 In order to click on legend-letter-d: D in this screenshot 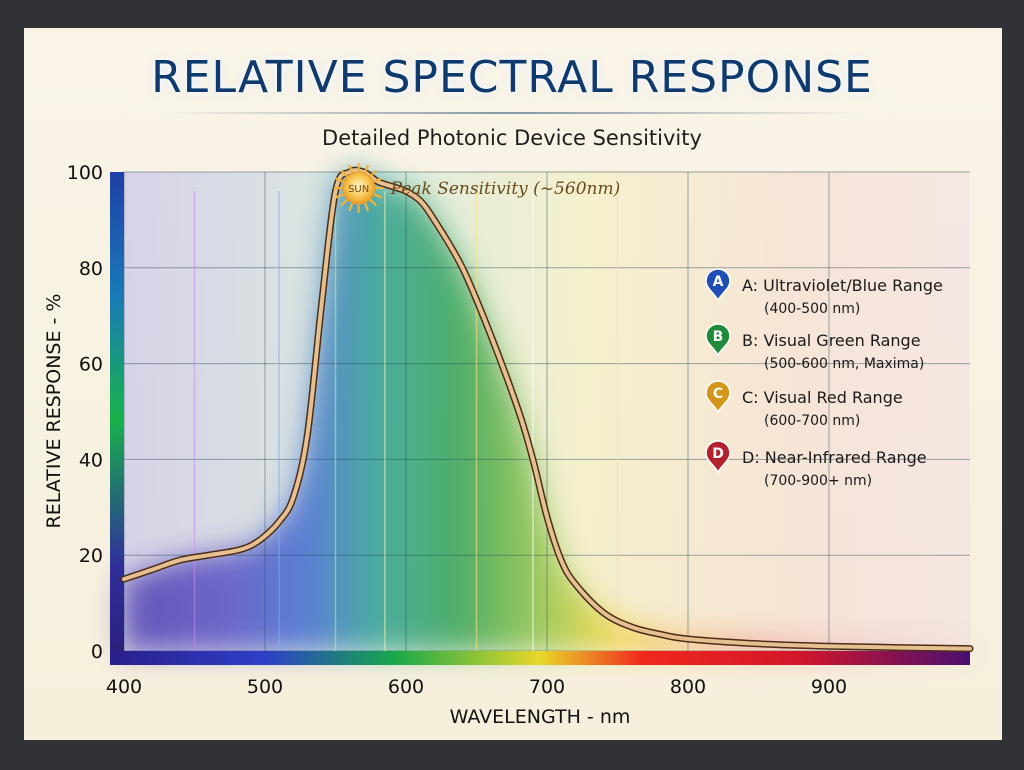, I will do `click(718, 454)`.